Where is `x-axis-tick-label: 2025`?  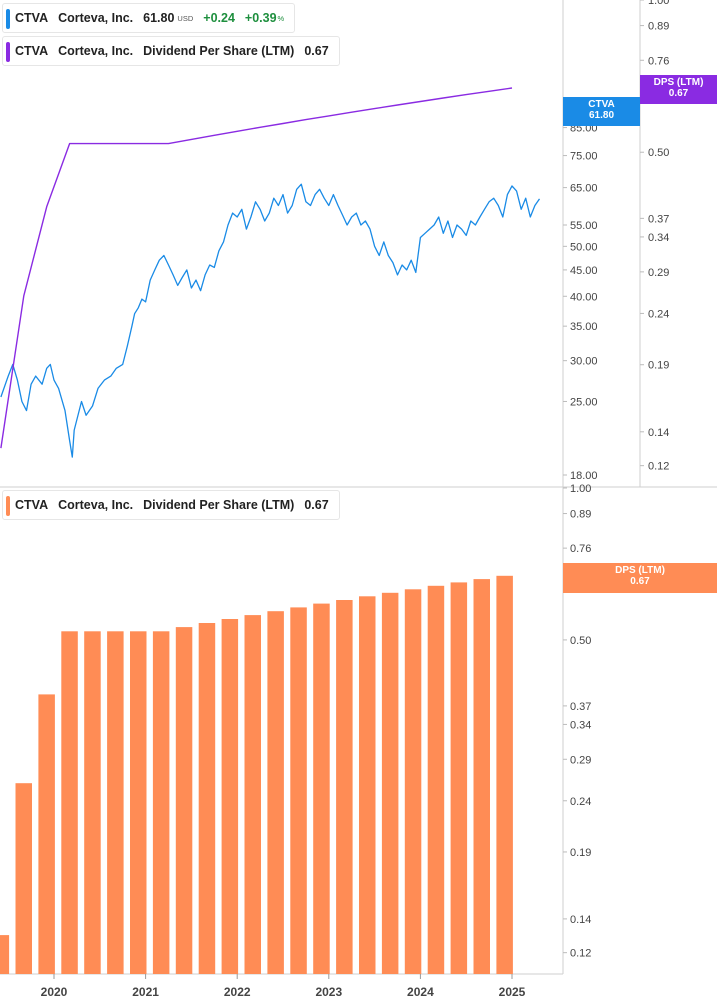 x-axis-tick-label: 2025 is located at coordinates (512, 992).